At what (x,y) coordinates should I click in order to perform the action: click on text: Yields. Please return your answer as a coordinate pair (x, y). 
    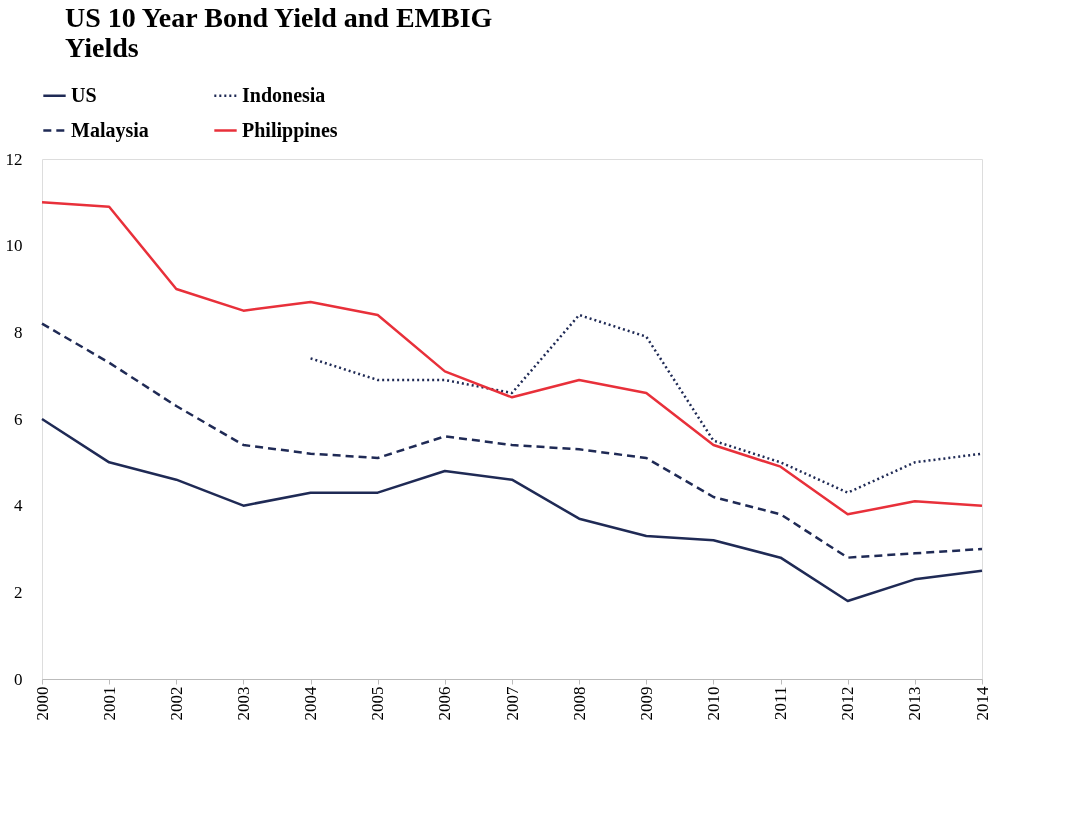
    Looking at the image, I should click on (102, 47).